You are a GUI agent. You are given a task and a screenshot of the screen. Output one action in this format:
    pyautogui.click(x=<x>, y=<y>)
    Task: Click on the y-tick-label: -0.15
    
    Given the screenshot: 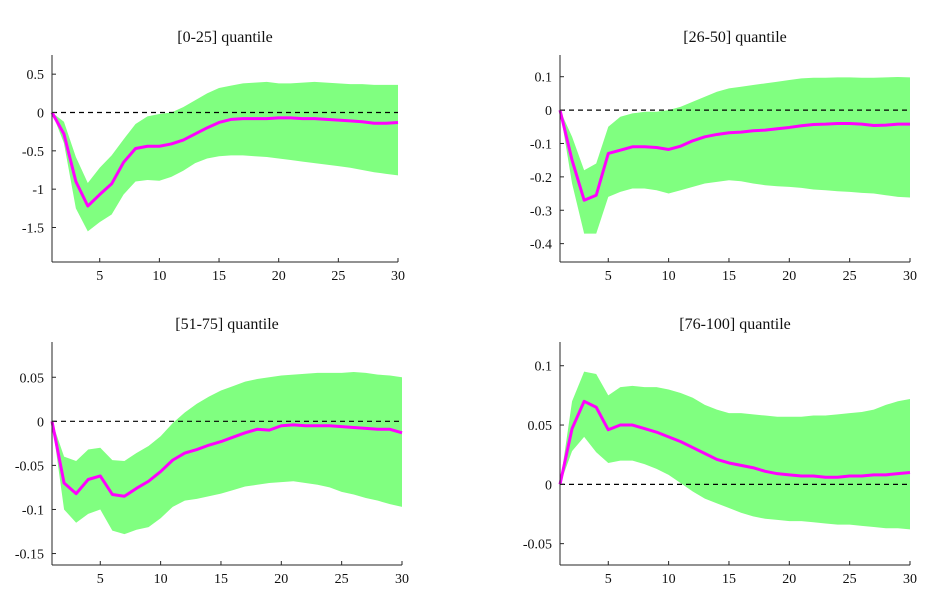 What is the action you would take?
    pyautogui.click(x=29, y=555)
    